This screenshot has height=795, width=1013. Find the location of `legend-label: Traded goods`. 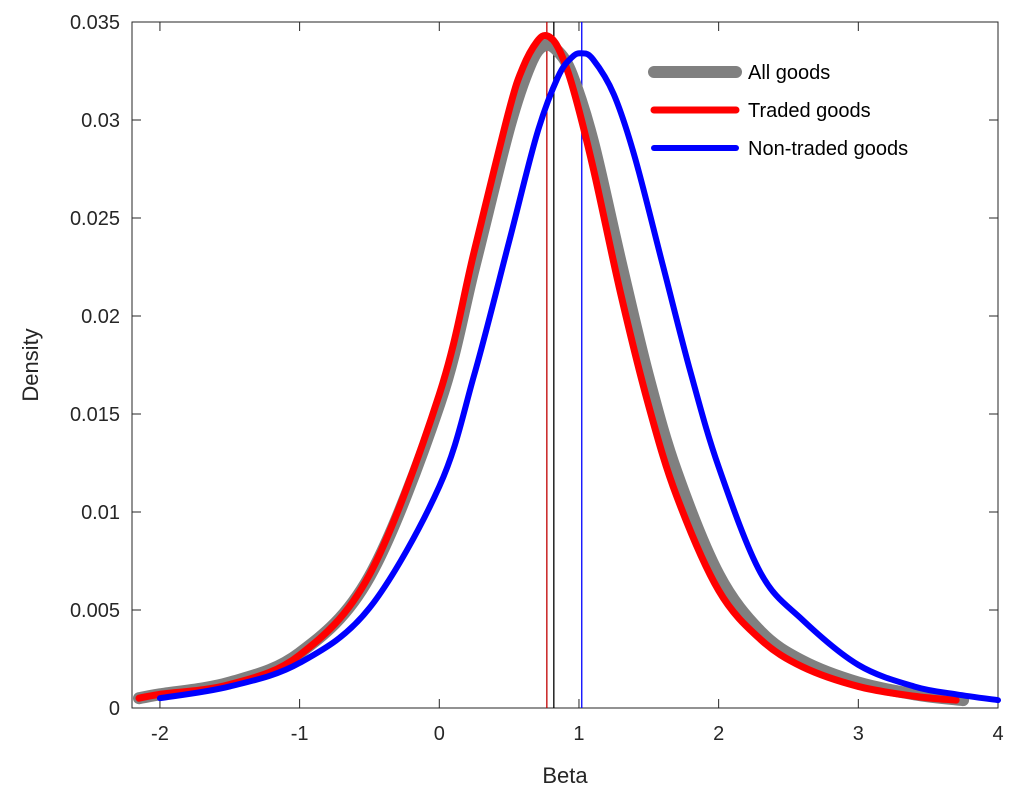

legend-label: Traded goods is located at coordinates (809, 111).